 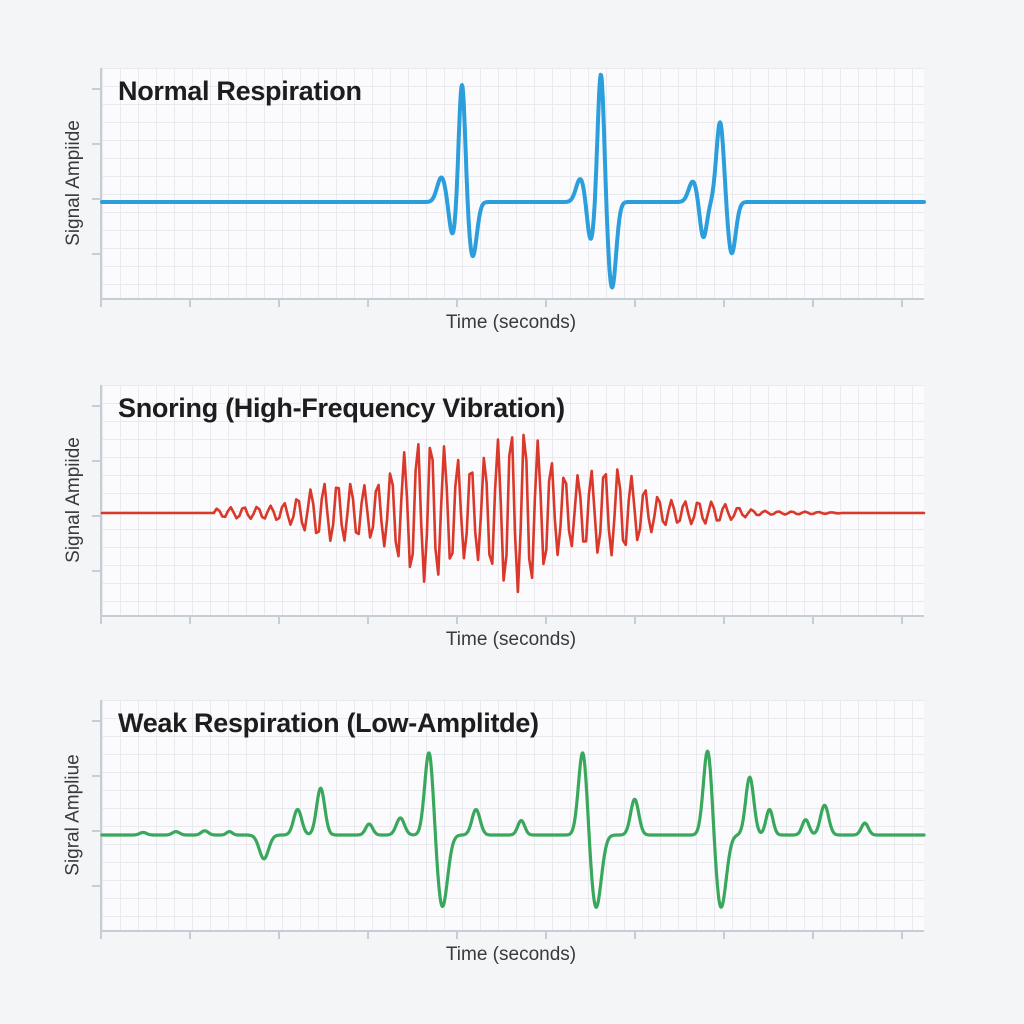 I want to click on chart-title: Normal Respiration, so click(x=240, y=91).